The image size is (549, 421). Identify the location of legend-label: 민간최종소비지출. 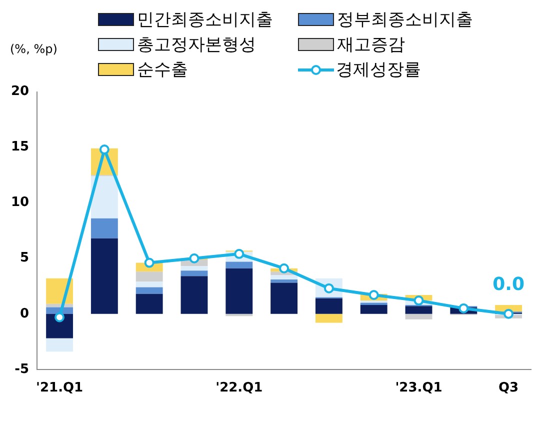
(205, 20).